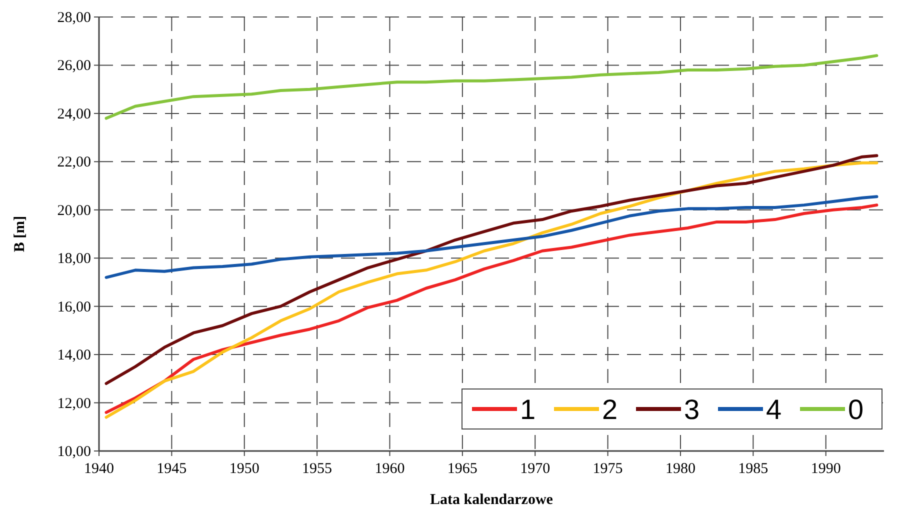 The width and height of the screenshot is (900, 522). I want to click on y-tick-label: 22,00, so click(74, 162).